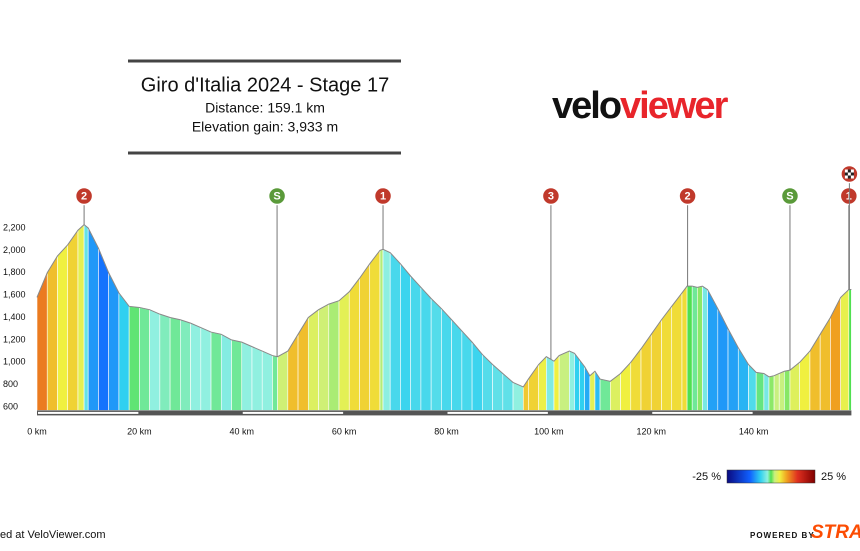  I want to click on colorbar-label: -25 %, so click(706, 477).